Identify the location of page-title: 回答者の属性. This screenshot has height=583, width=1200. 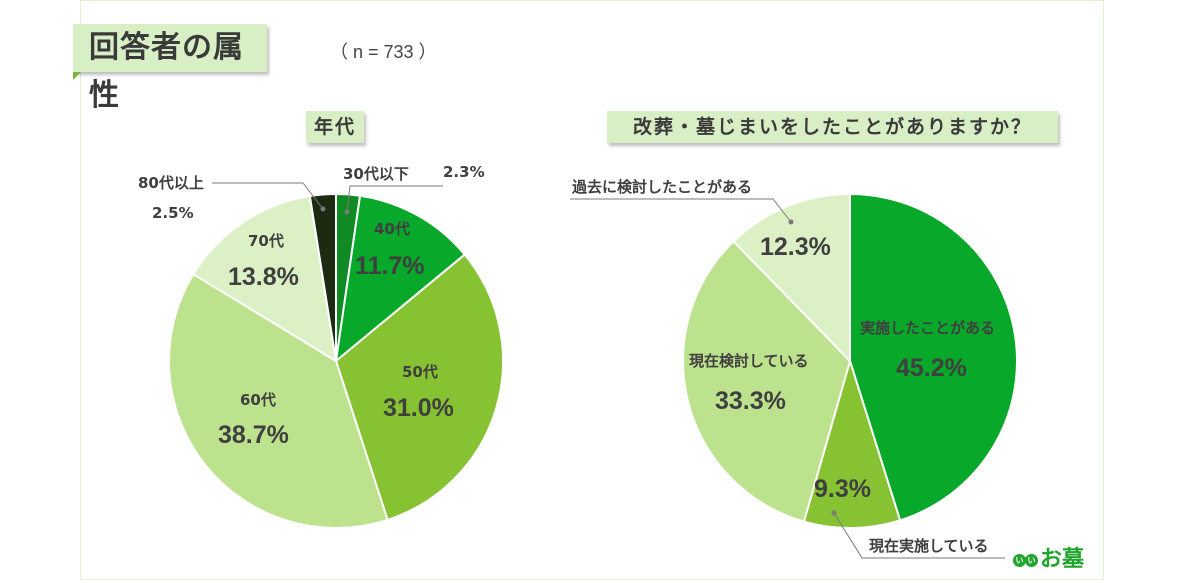
(170, 68).